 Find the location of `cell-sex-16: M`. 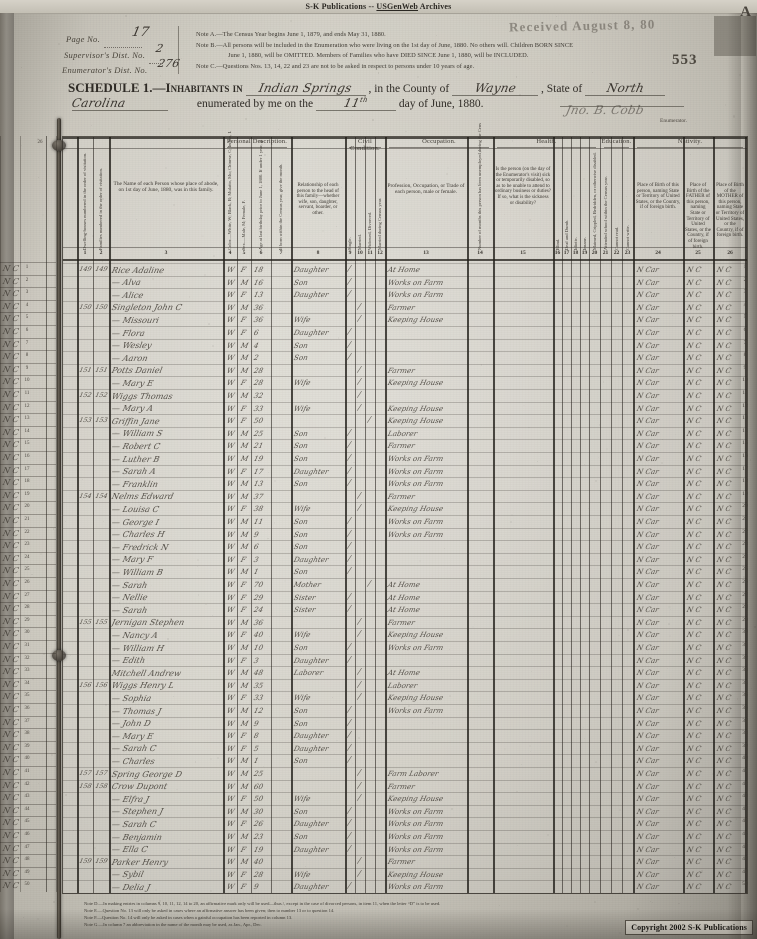

cell-sex-16: M is located at coordinates (244, 458).